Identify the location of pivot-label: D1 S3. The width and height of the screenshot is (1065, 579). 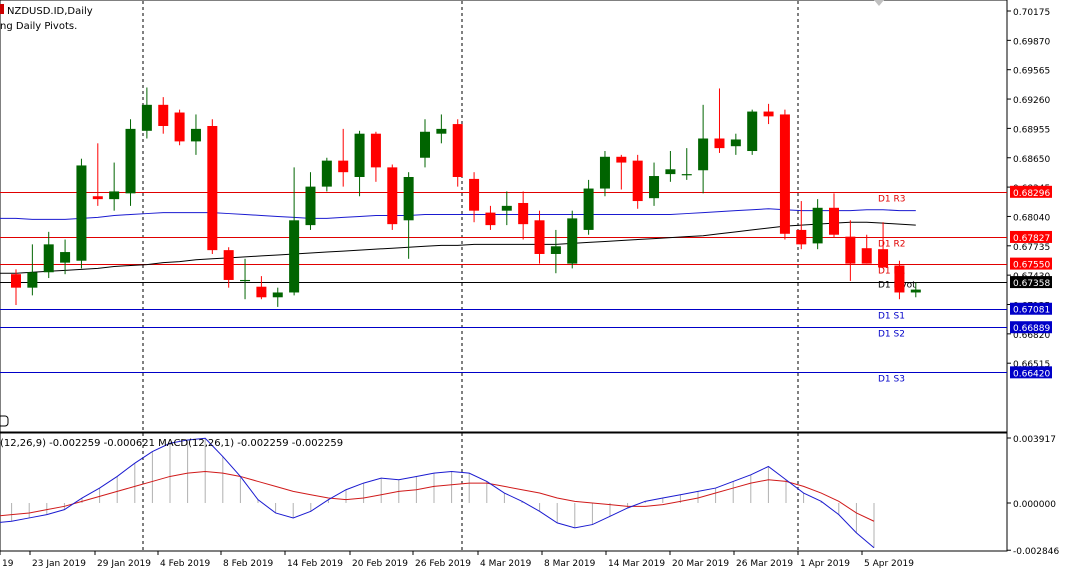
(891, 380).